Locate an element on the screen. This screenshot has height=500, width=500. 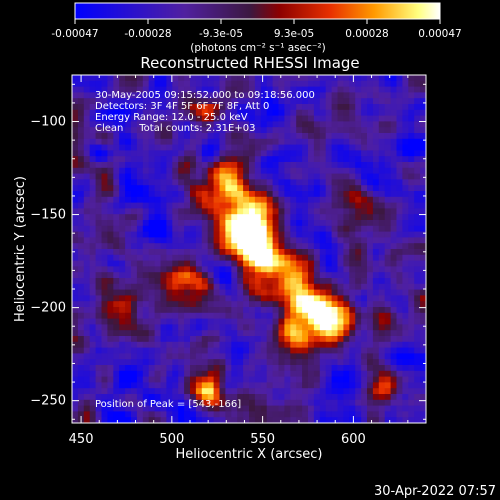
y-tick-label: −100 is located at coordinates (48, 122).